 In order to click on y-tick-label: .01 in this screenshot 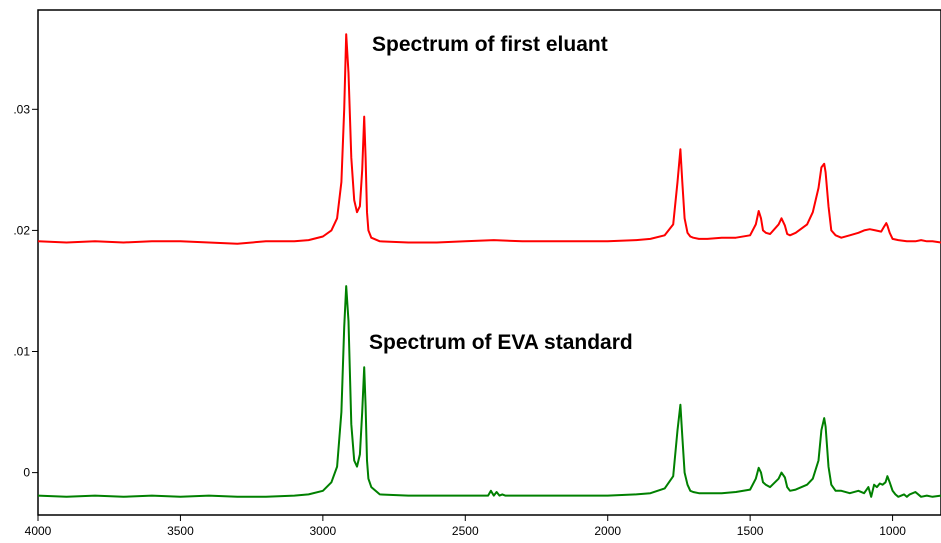, I will do `click(21, 352)`.